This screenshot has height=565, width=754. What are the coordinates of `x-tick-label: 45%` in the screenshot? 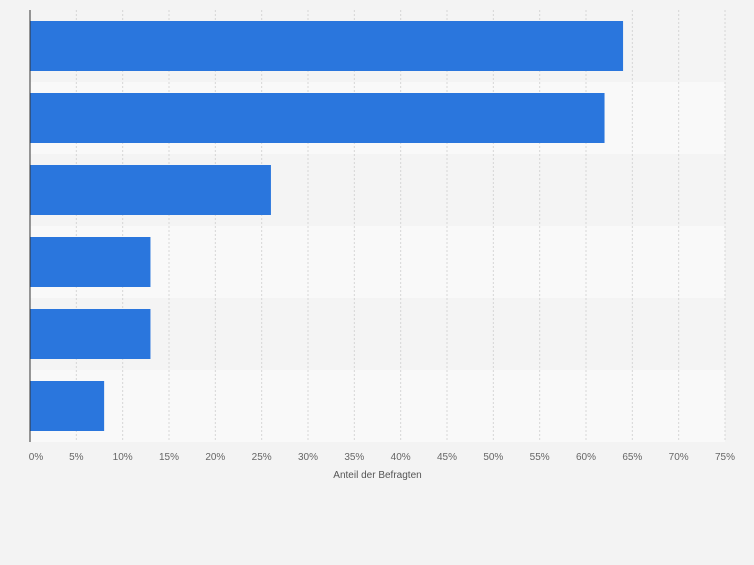 It's located at (447, 457).